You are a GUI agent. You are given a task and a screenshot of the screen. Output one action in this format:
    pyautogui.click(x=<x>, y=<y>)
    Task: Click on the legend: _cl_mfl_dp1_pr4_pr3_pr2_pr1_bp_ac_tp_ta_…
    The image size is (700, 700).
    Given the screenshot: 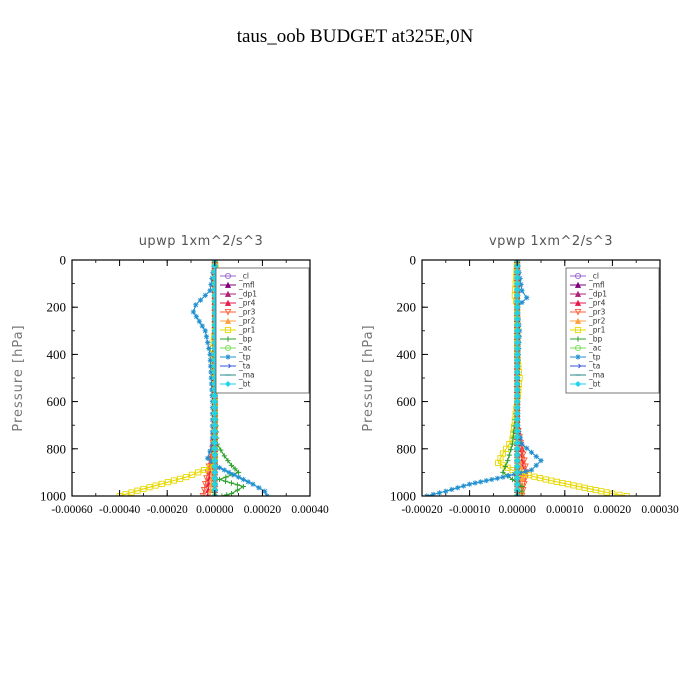 What is the action you would take?
    pyautogui.click(x=612, y=330)
    